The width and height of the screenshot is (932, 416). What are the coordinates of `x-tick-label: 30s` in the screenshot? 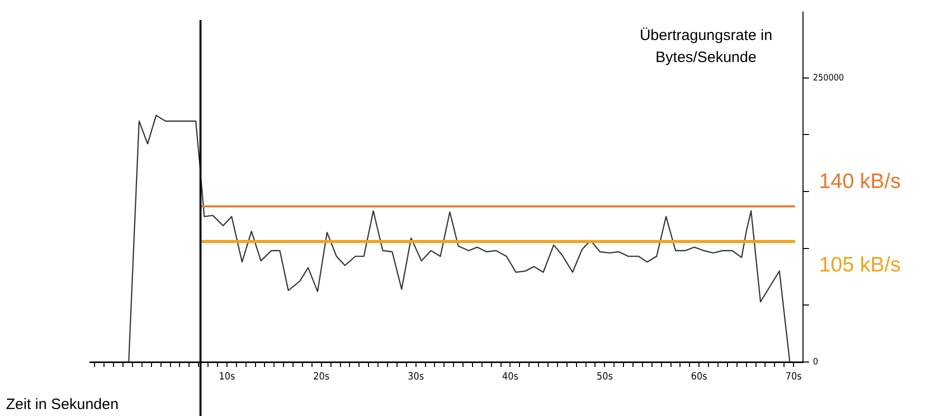 It's located at (416, 377).